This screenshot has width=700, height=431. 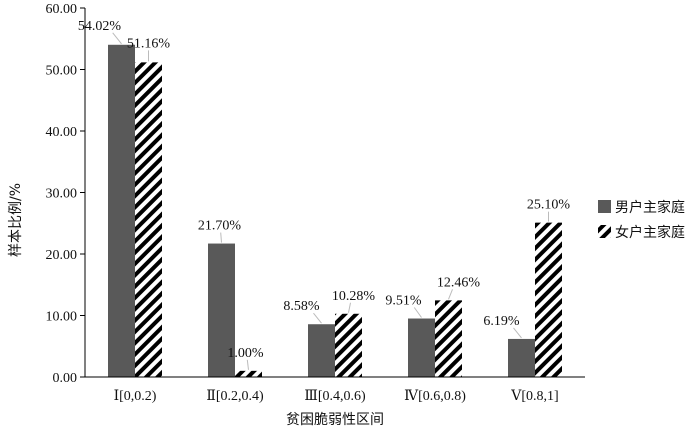 I want to click on data-label: 54.02%, so click(x=100, y=26).